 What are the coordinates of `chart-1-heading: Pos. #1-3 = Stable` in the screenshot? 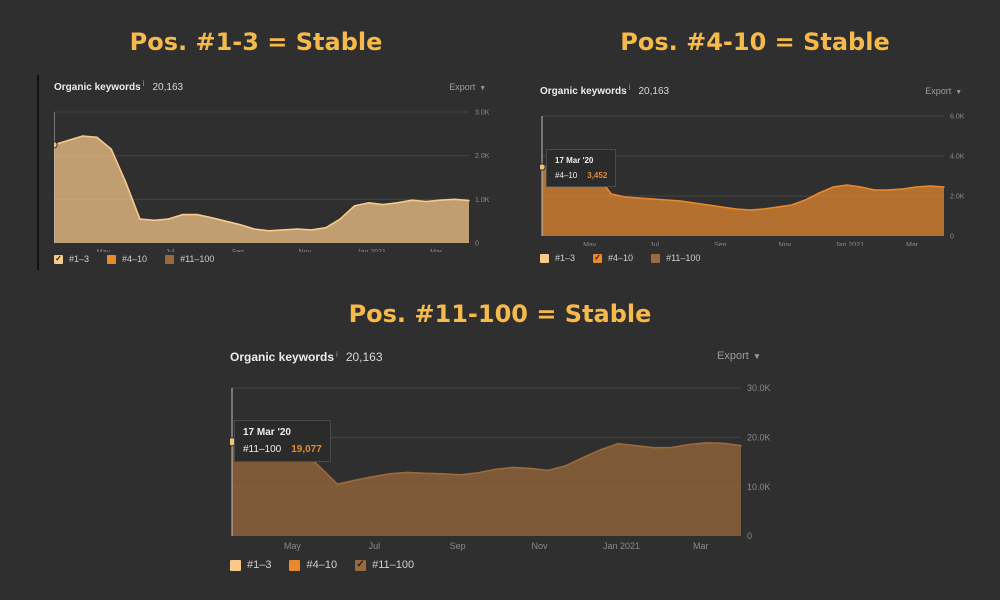 It's located at (256, 42).